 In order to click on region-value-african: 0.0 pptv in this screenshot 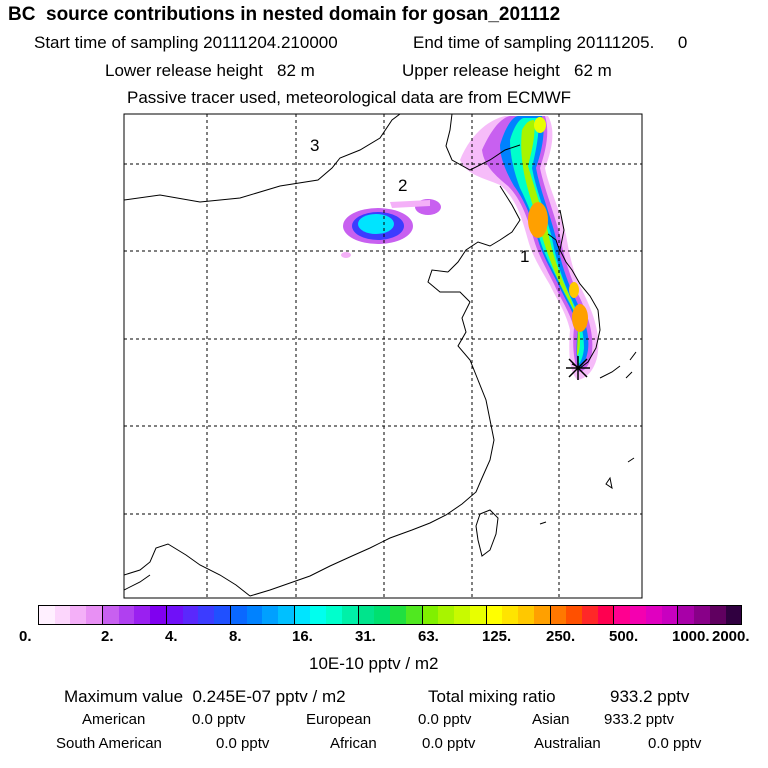, I will do `click(449, 743)`.